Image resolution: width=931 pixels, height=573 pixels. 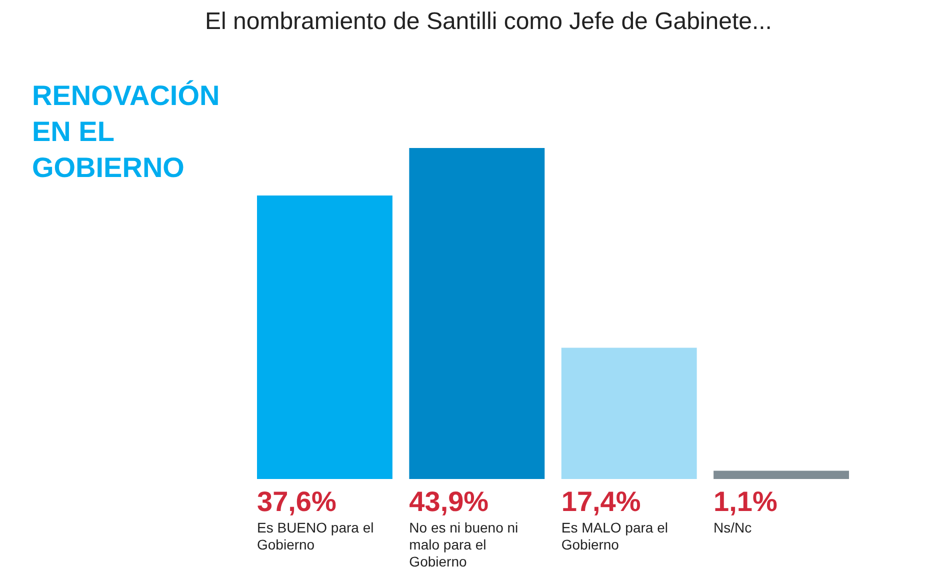 I want to click on data-label: 17,4%, so click(x=601, y=501).